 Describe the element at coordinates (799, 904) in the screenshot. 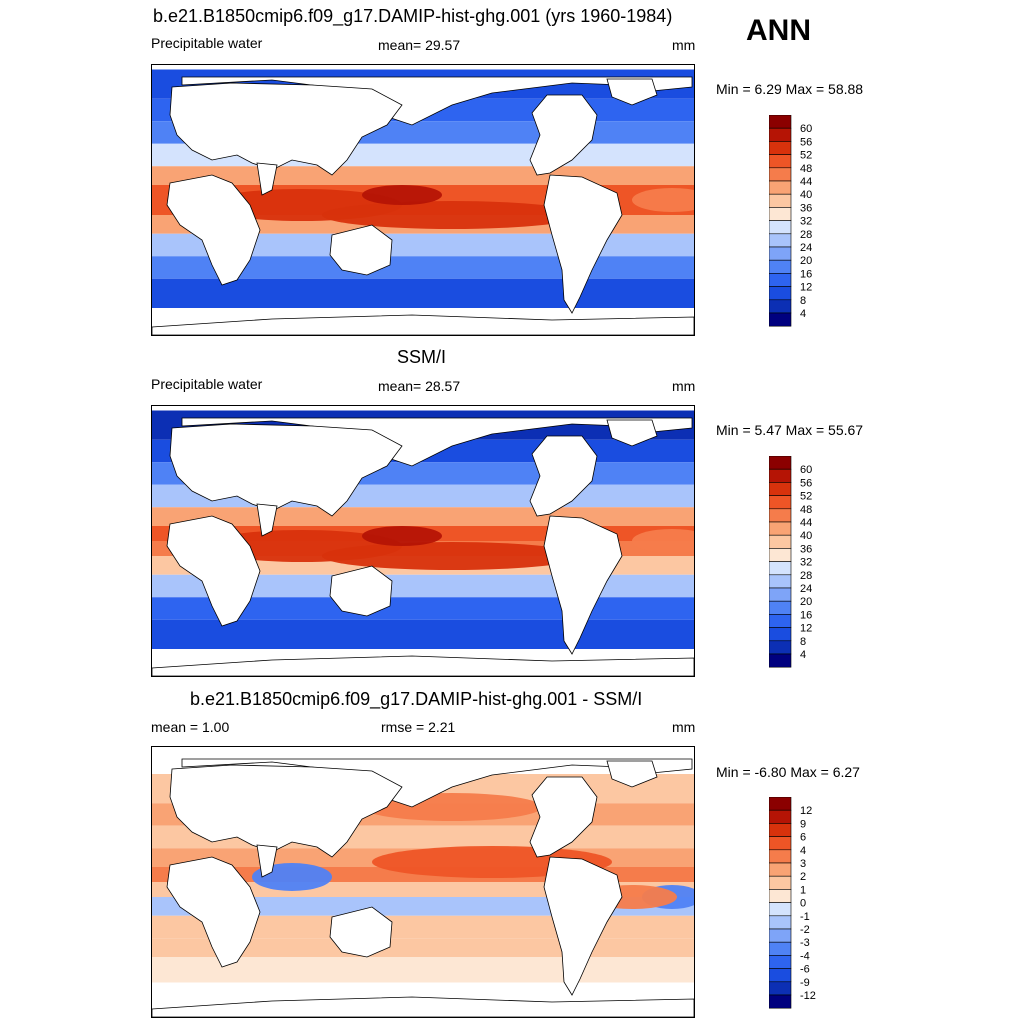

I see `panel3-colorbar: 12 9 6 4 3 2 1 0 -1 -2 -3 -4 -6 -9 -12` at that location.